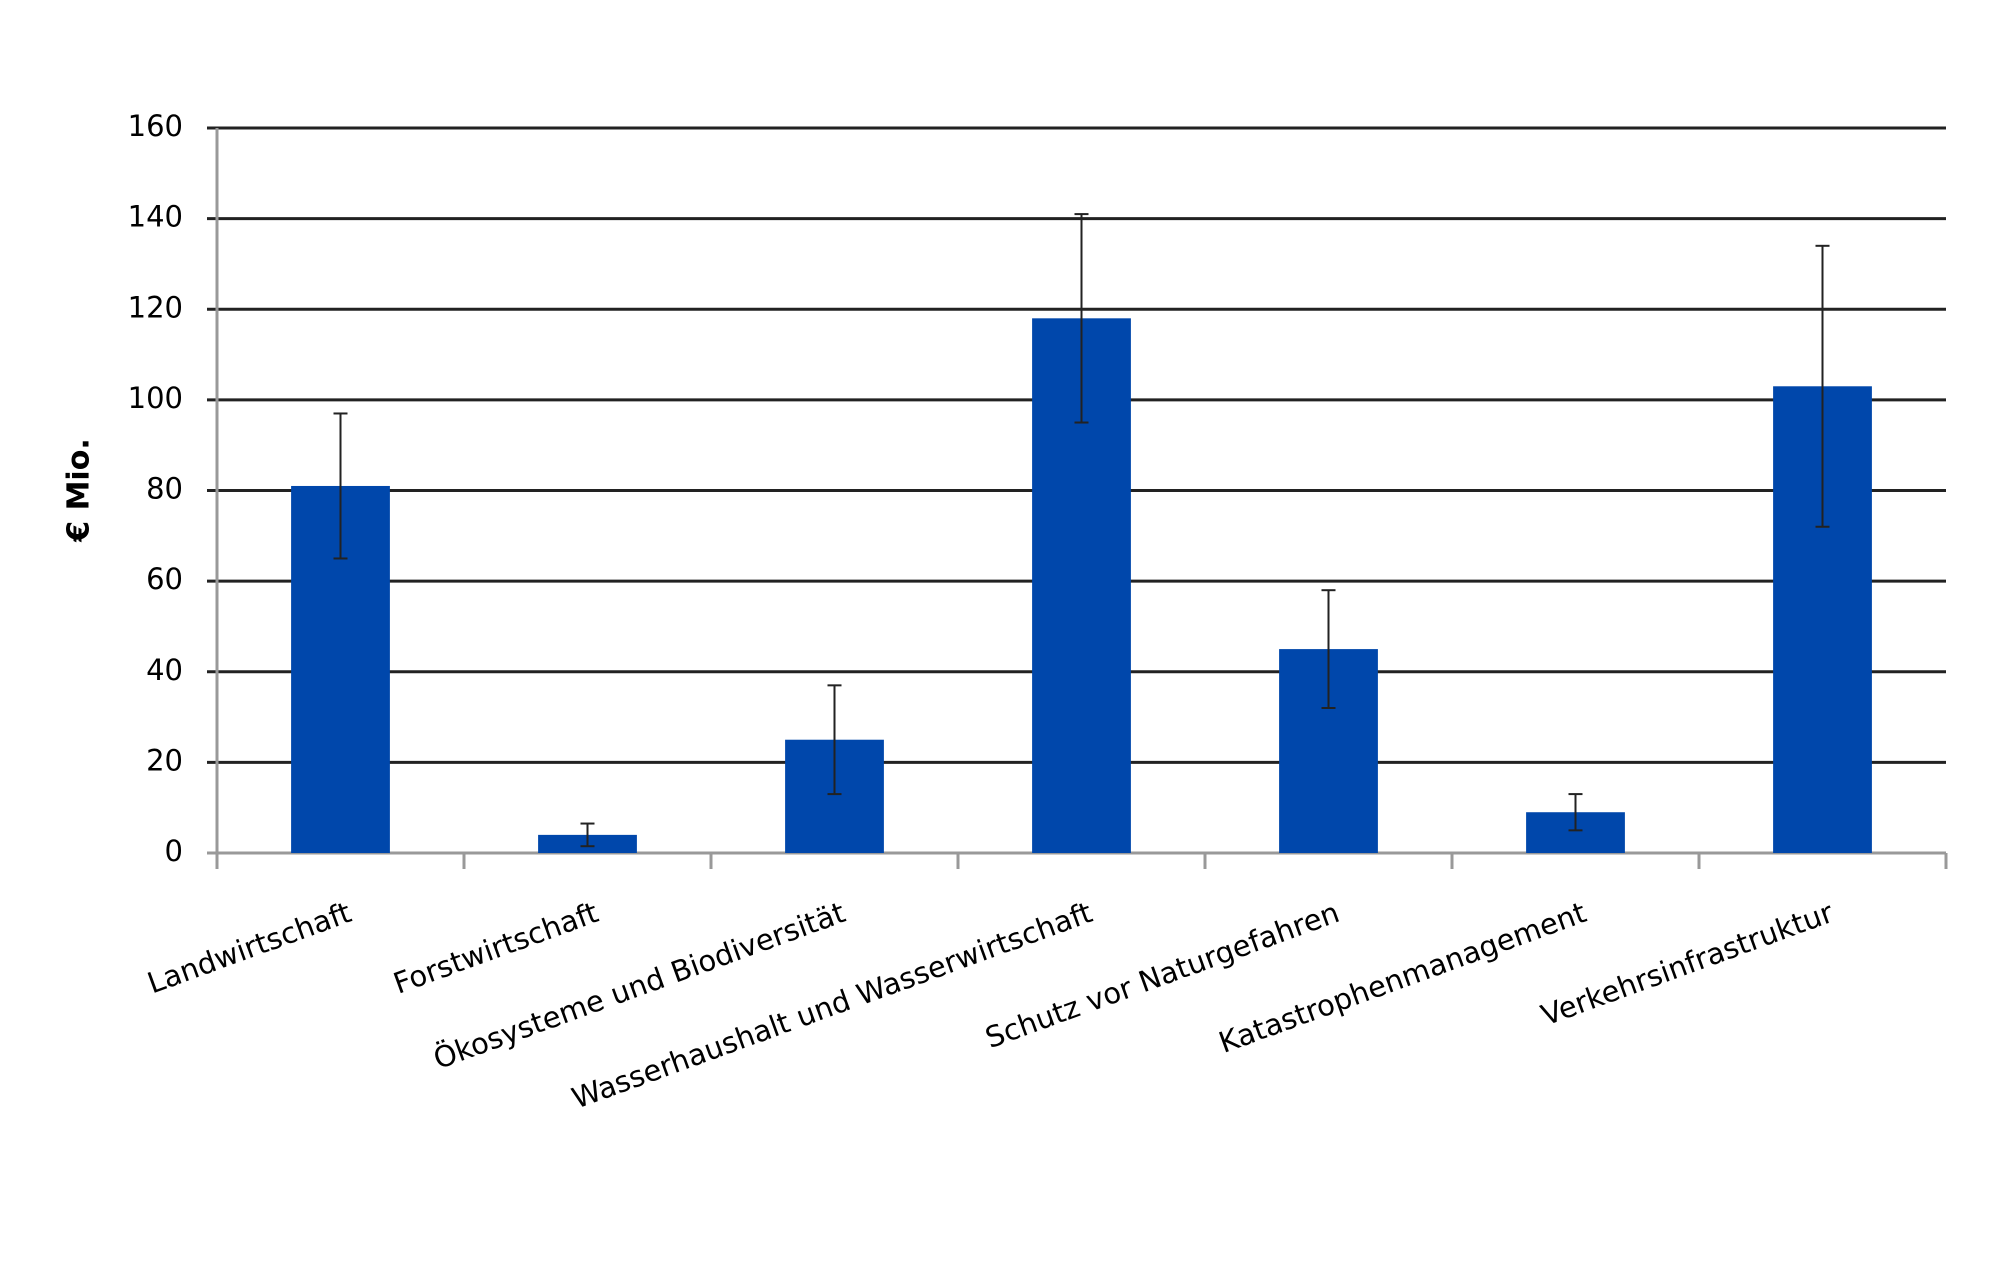 Image resolution: width=2000 pixels, height=1279 pixels. What do you see at coordinates (79, 490) in the screenshot?
I see `y-axis-label: € Mio.` at bounding box center [79, 490].